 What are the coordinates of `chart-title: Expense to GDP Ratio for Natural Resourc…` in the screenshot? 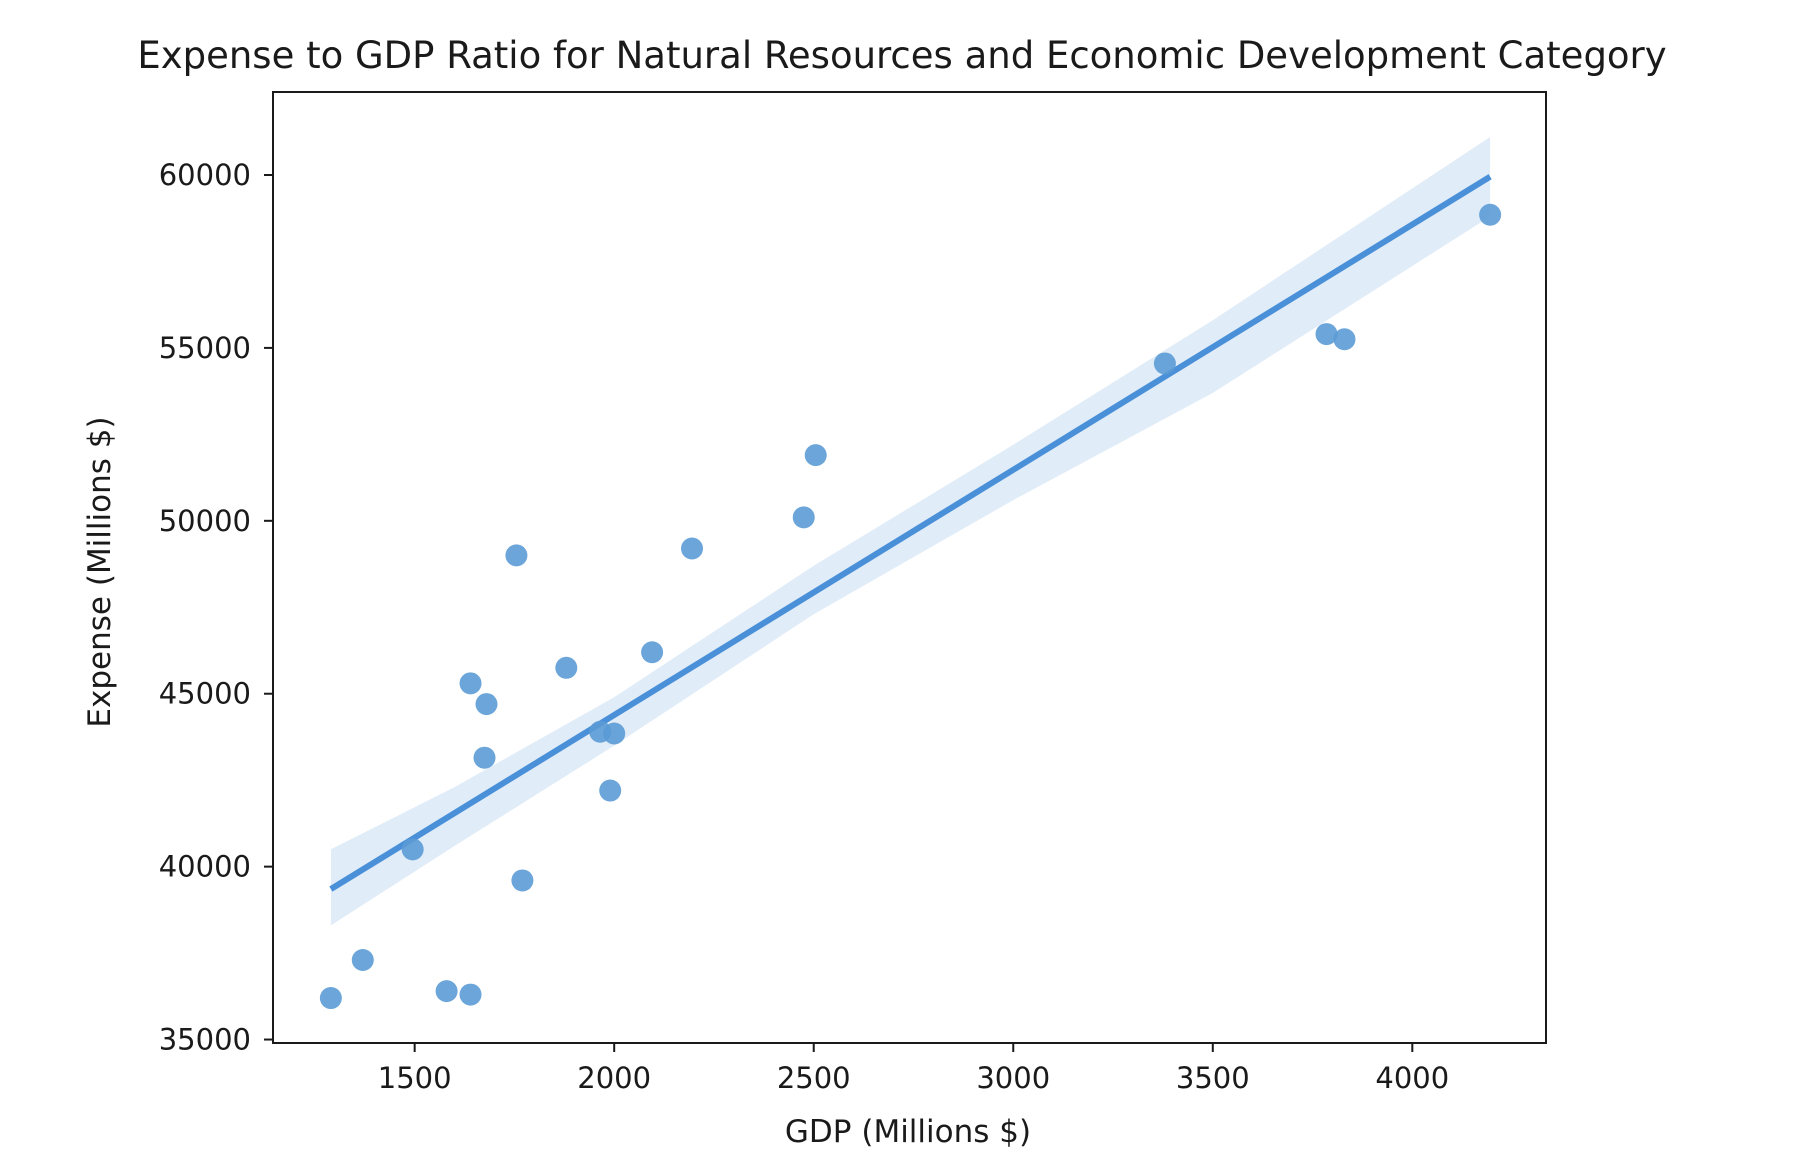 It's located at (901, 55).